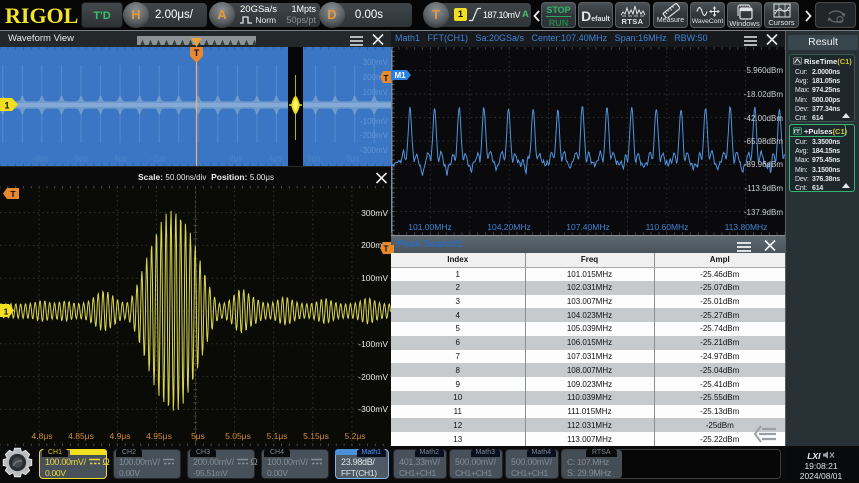 Image resolution: width=859 pixels, height=483 pixels. Describe the element at coordinates (746, 227) in the screenshot. I see `svg-text: 113.80MHz` at that location.